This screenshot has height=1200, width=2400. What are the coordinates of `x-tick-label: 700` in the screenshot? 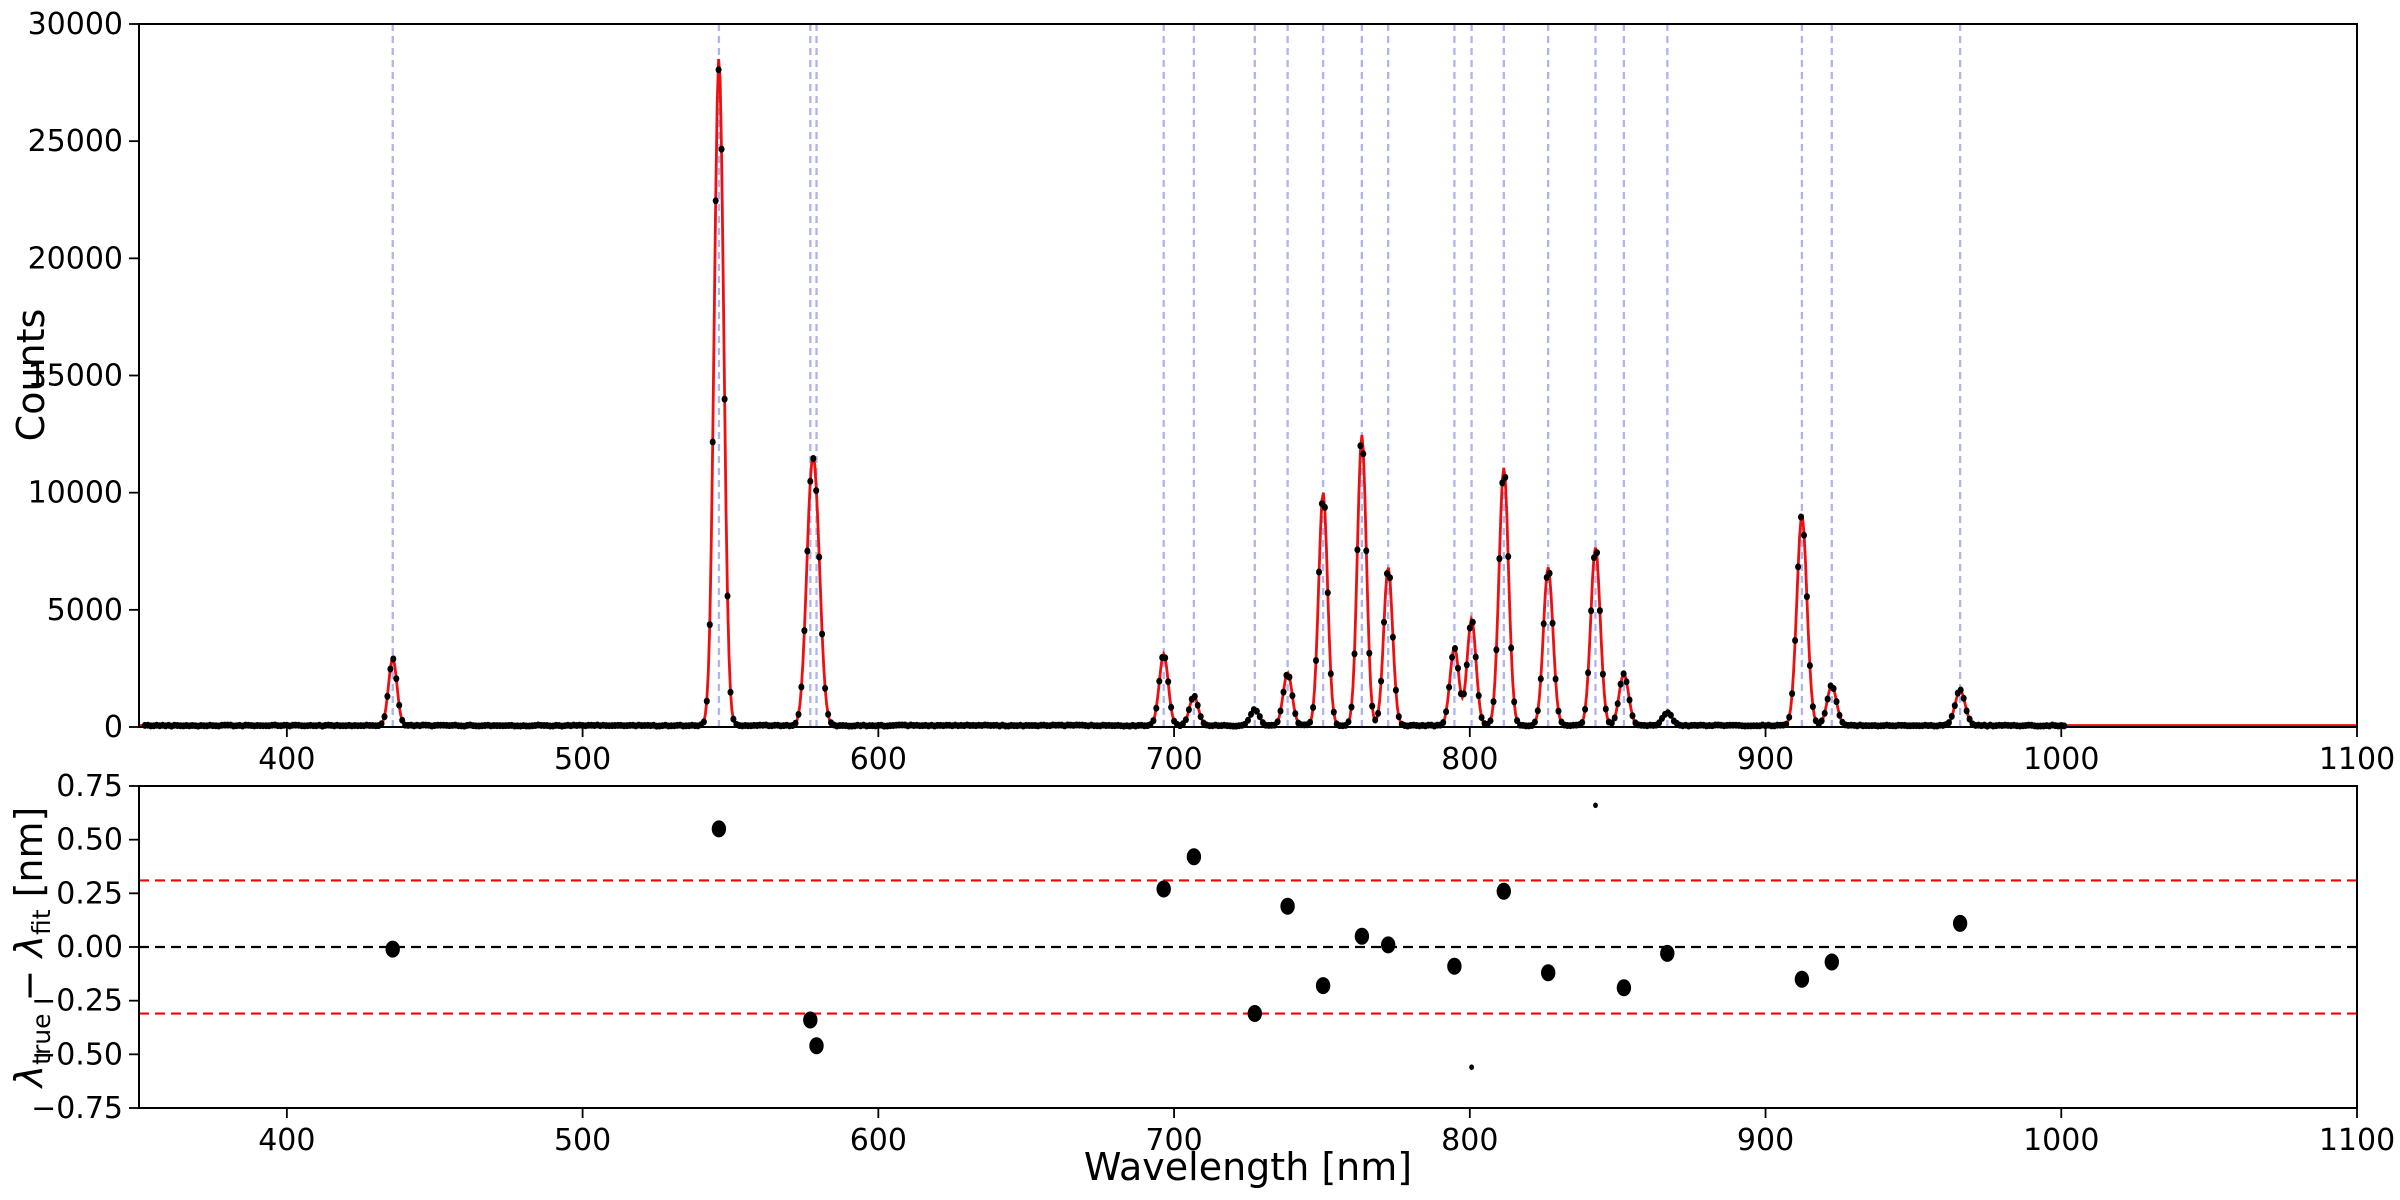 It's located at (1173, 1140).